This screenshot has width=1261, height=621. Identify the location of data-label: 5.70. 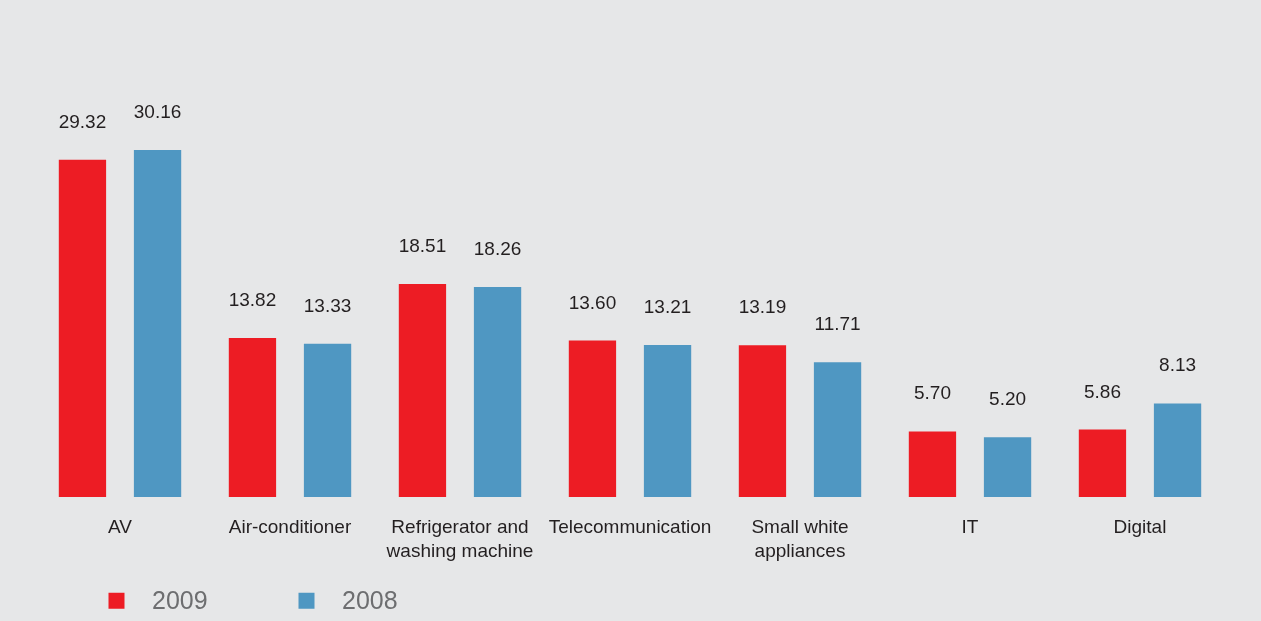
(932, 393).